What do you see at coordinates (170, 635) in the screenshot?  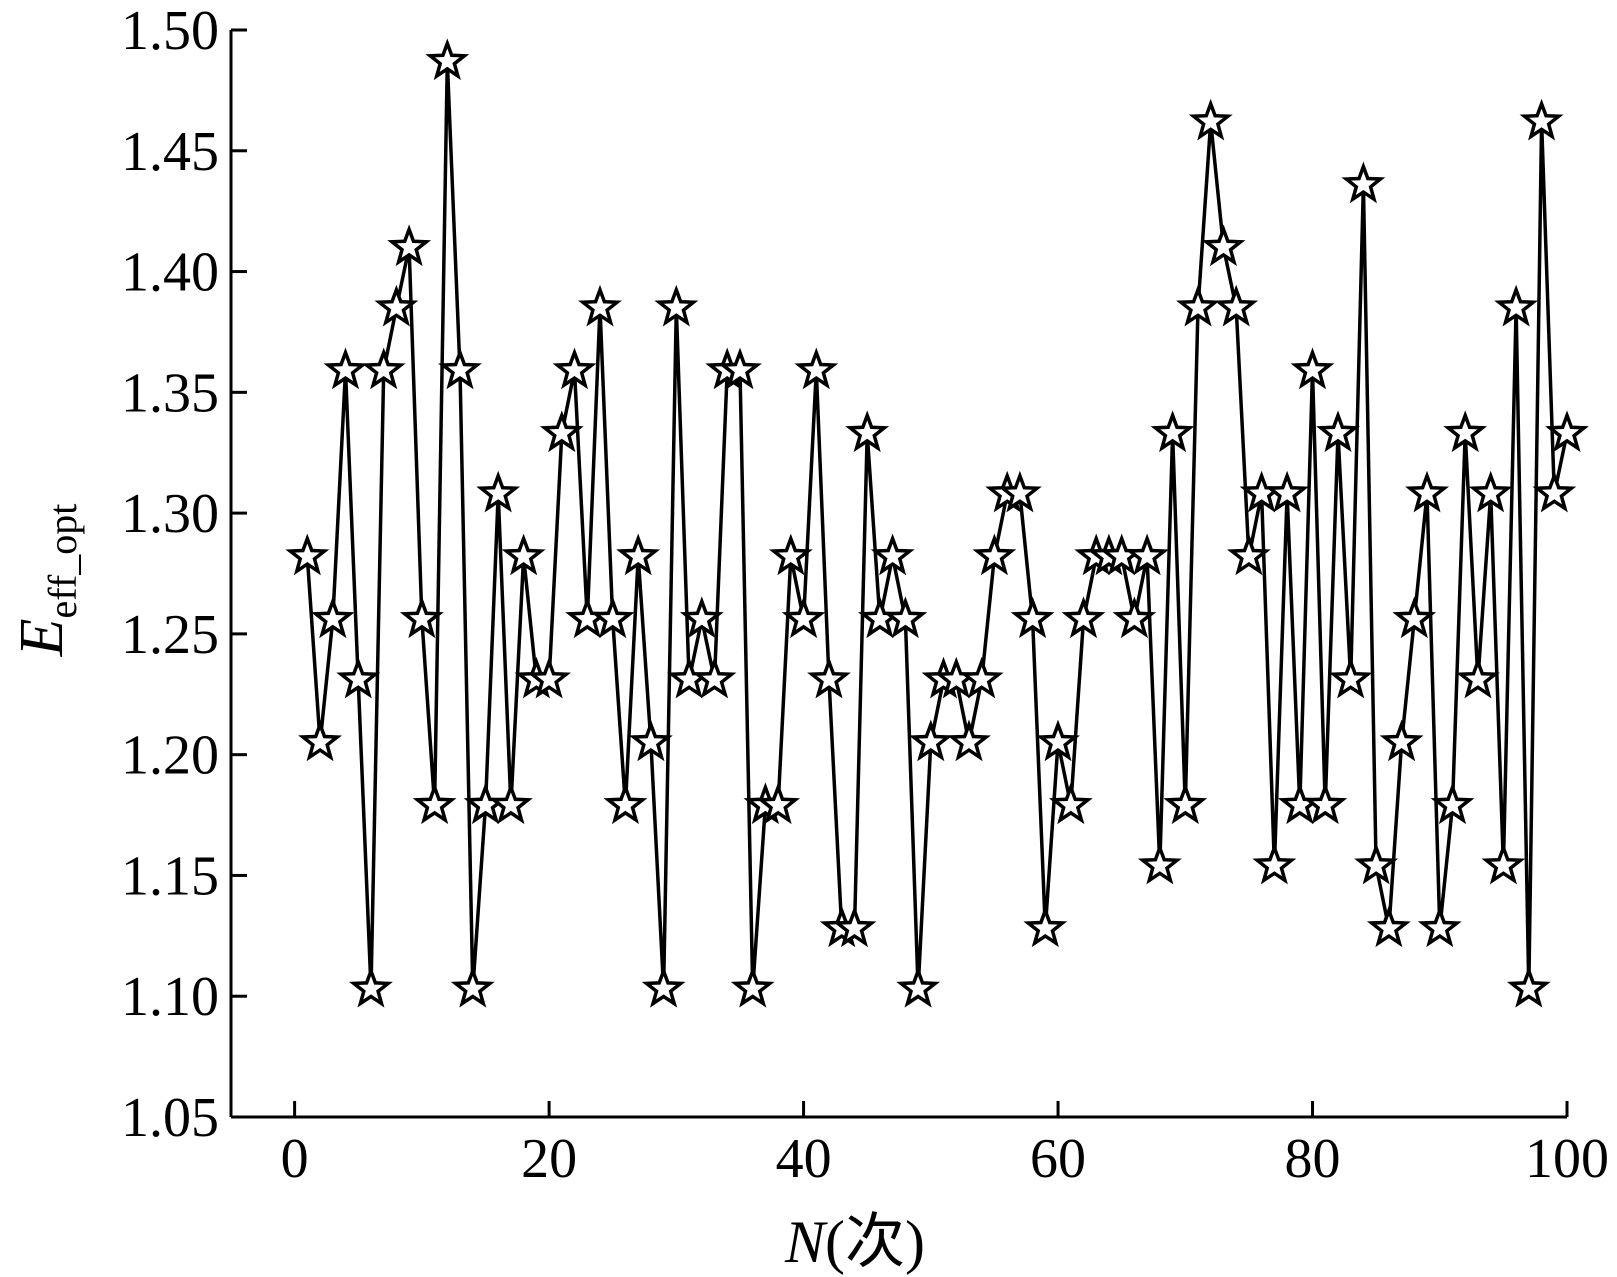 I see `y-tick-label: 1.25` at bounding box center [170, 635].